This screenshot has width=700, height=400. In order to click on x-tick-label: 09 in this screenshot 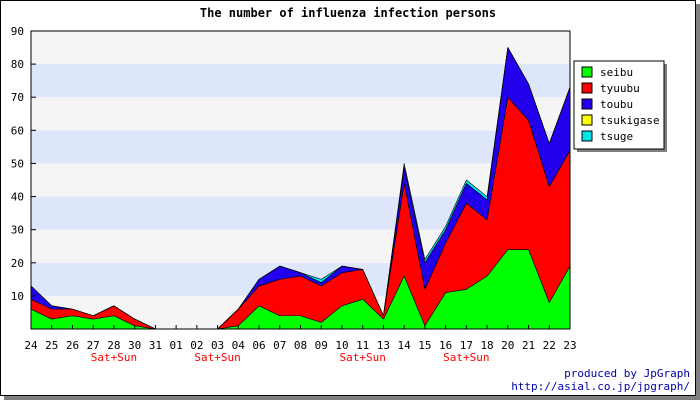, I will do `click(321, 345)`.